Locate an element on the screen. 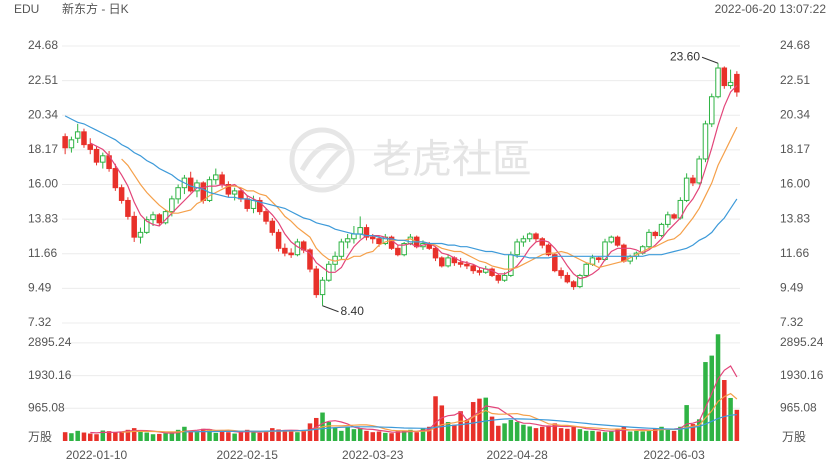 The image size is (840, 470). y-tick-label-left: 1930.16 is located at coordinates (50, 375).